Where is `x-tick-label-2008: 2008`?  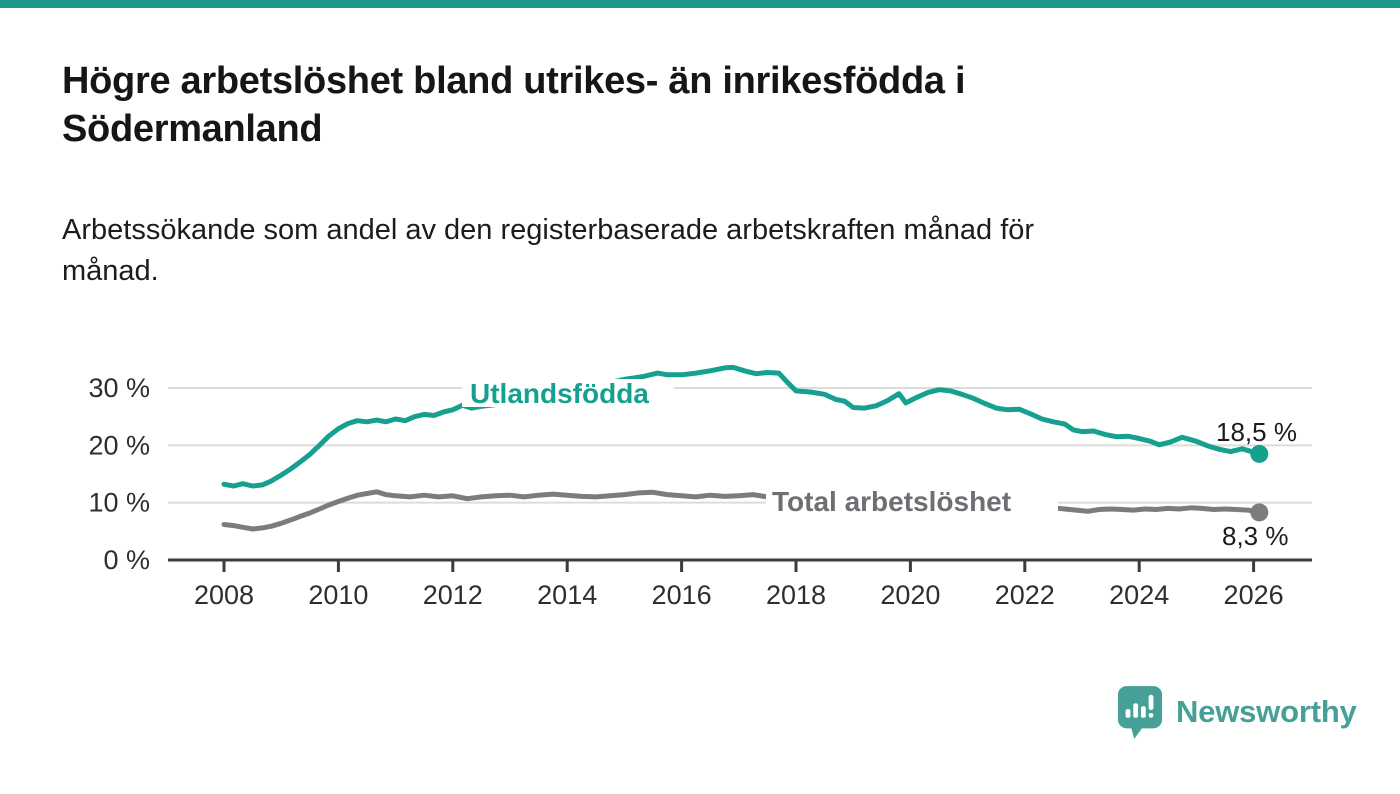 x-tick-label-2008: 2008 is located at coordinates (224, 595).